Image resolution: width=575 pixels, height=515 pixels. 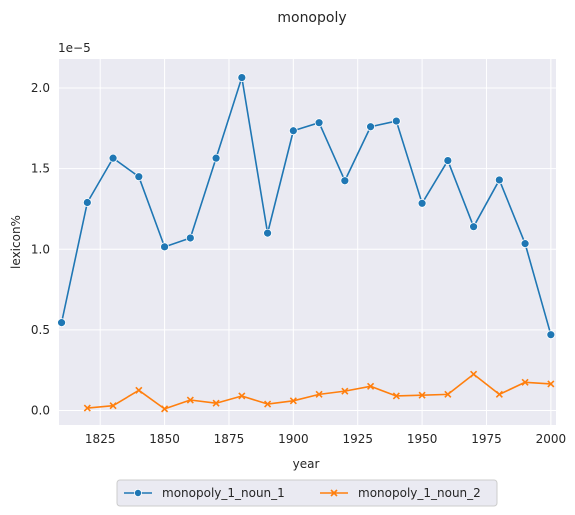 I want to click on y-tick-label: 2.0, so click(x=40, y=88).